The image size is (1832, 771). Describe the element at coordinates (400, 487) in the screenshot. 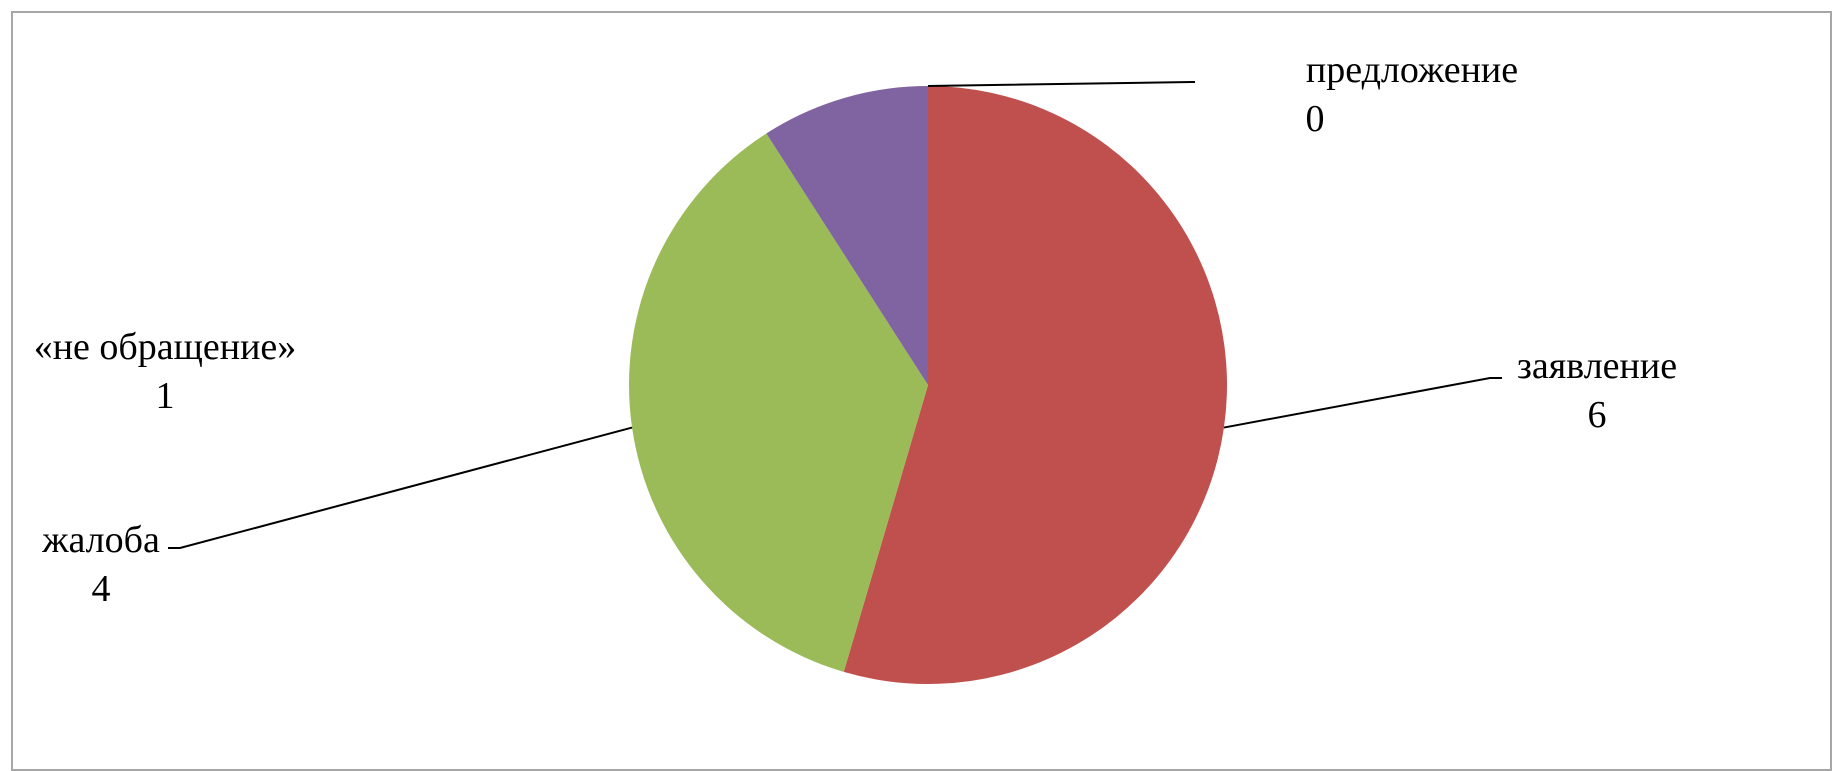

I see `leader-line-жалоба` at that location.